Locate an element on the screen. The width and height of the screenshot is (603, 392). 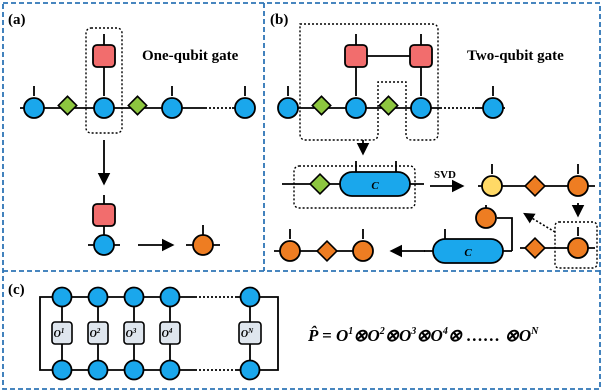
operator-label: ON is located at coordinates (247, 333).